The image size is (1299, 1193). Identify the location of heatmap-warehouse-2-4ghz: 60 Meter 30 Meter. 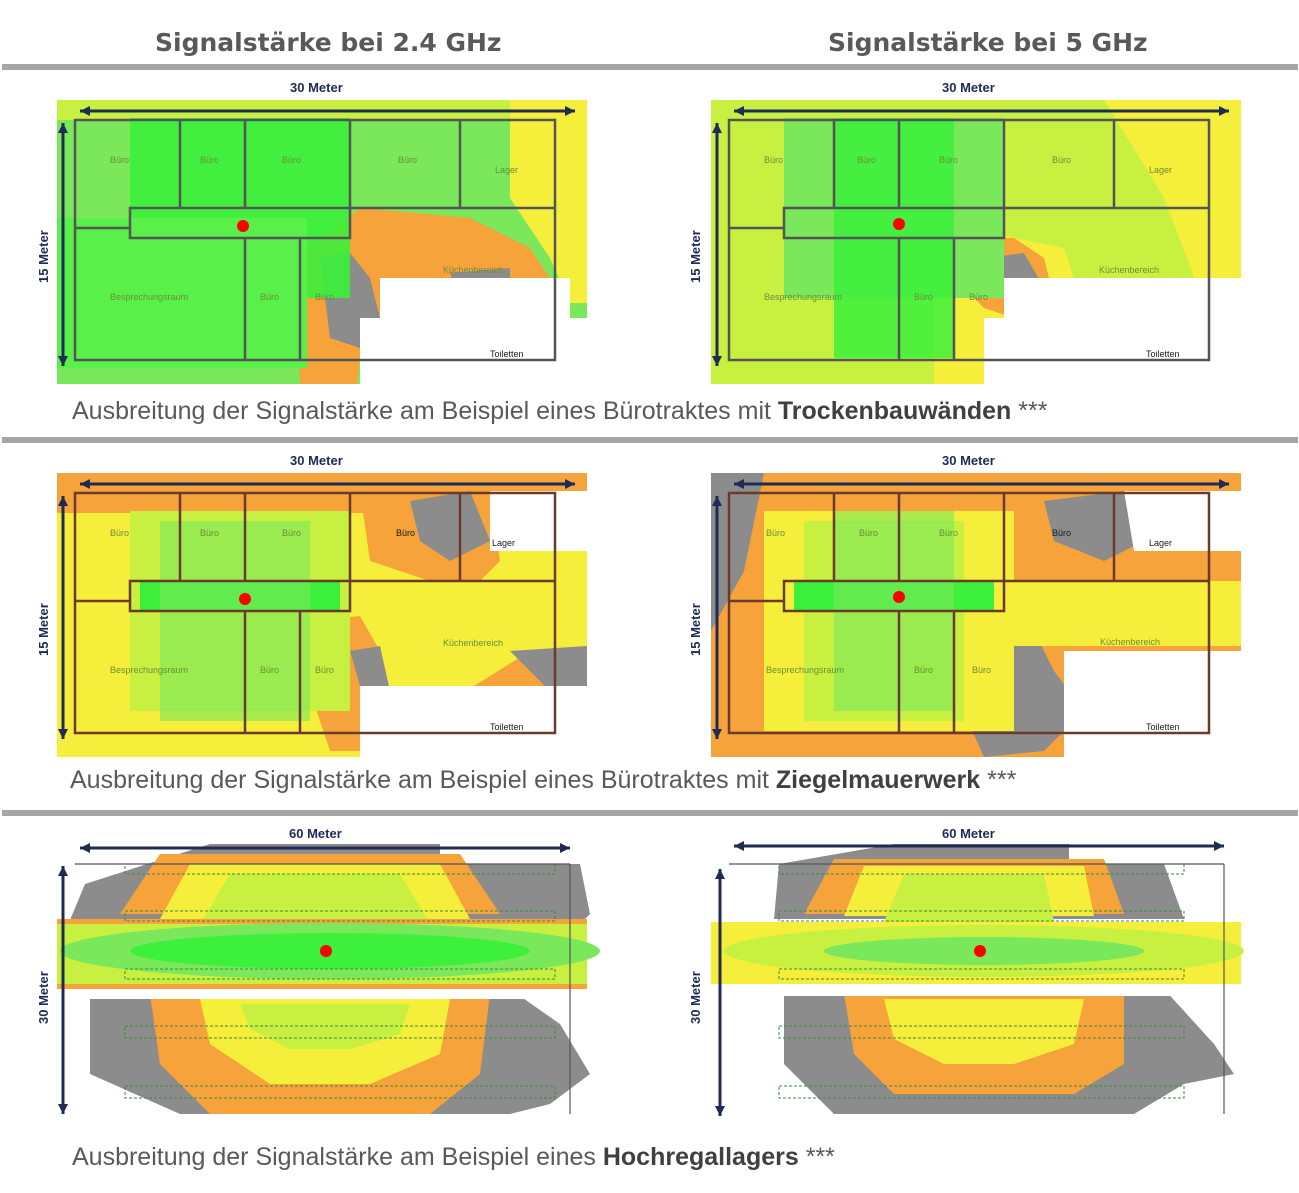
(315, 974).